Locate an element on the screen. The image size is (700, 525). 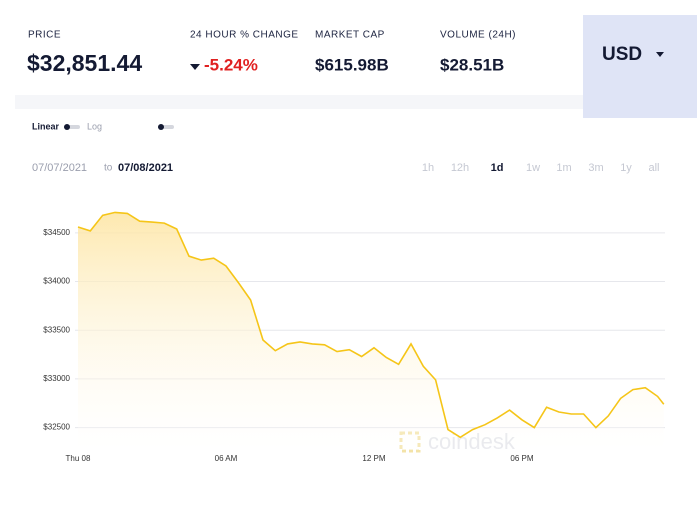
currency: USD is located at coordinates (622, 54).